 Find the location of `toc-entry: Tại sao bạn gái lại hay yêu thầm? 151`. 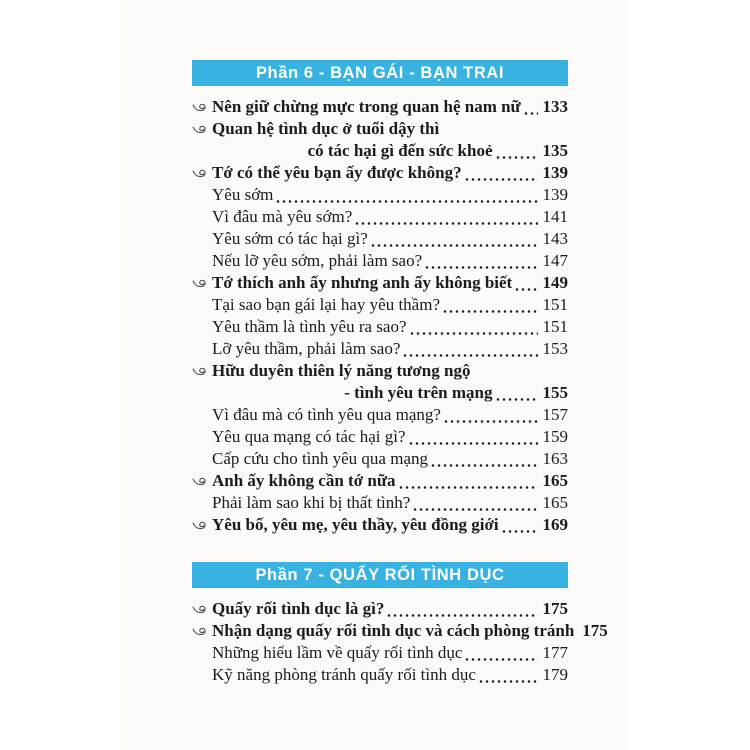

toc-entry: Tại sao bạn gái lại hay yêu thầm? 151 is located at coordinates (380, 305).